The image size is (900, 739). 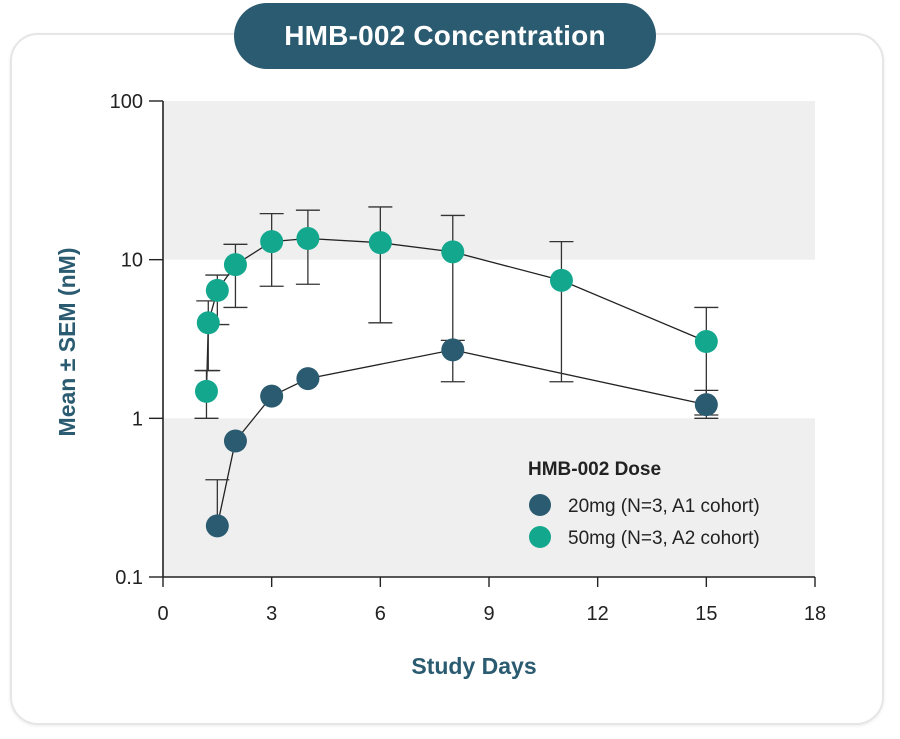 What do you see at coordinates (271, 614) in the screenshot?
I see `x-tick-label: 3` at bounding box center [271, 614].